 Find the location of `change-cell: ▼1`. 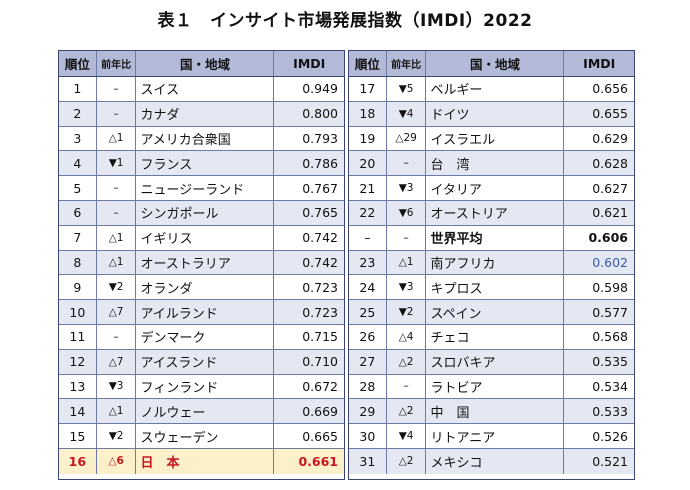

change-cell: ▼1 is located at coordinates (117, 163).